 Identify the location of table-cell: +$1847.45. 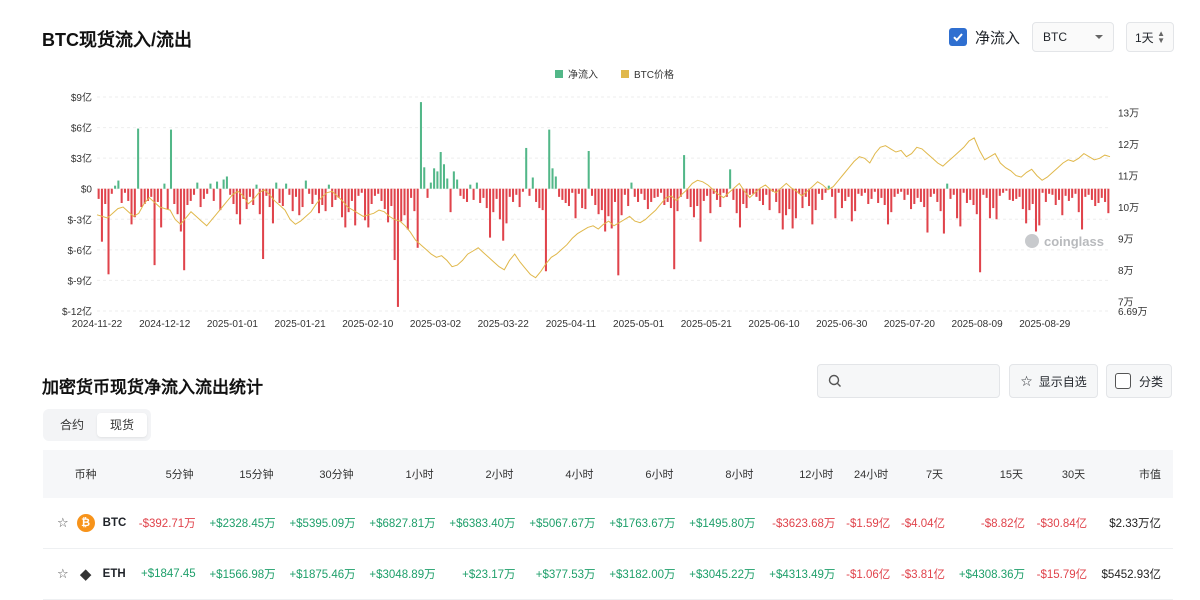
(163, 574).